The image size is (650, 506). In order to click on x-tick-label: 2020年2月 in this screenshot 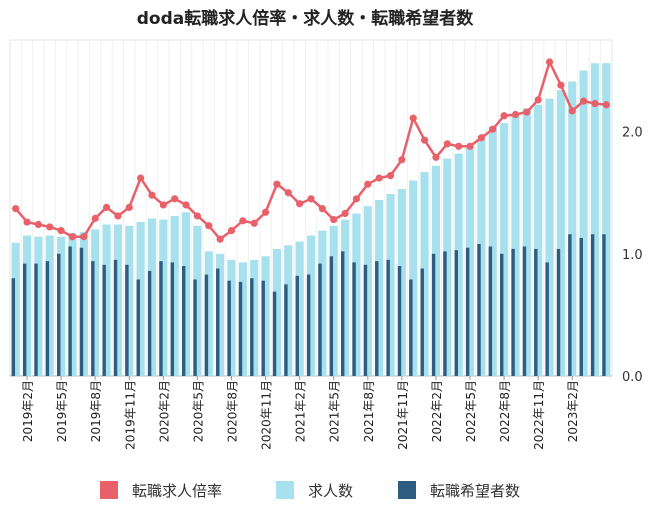, I will do `click(164, 411)`.